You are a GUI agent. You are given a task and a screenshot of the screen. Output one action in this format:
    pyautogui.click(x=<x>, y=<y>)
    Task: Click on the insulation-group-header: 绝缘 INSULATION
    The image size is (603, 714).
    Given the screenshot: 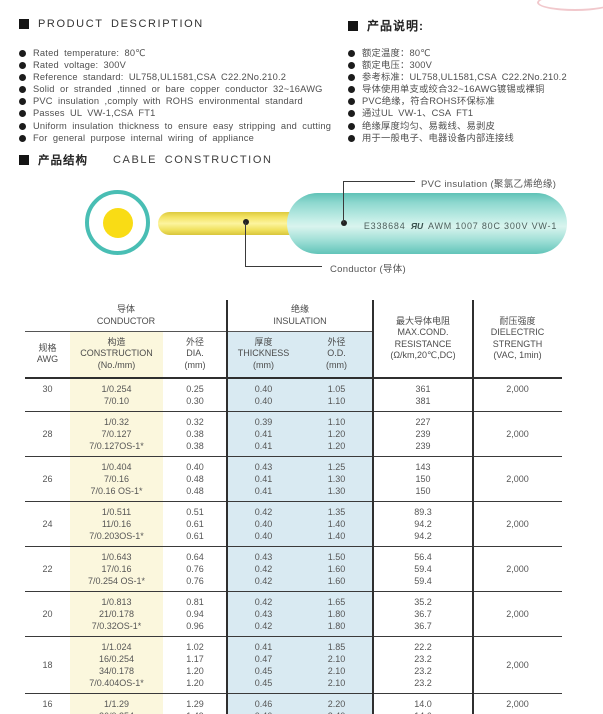 What is the action you would take?
    pyautogui.click(x=300, y=316)
    